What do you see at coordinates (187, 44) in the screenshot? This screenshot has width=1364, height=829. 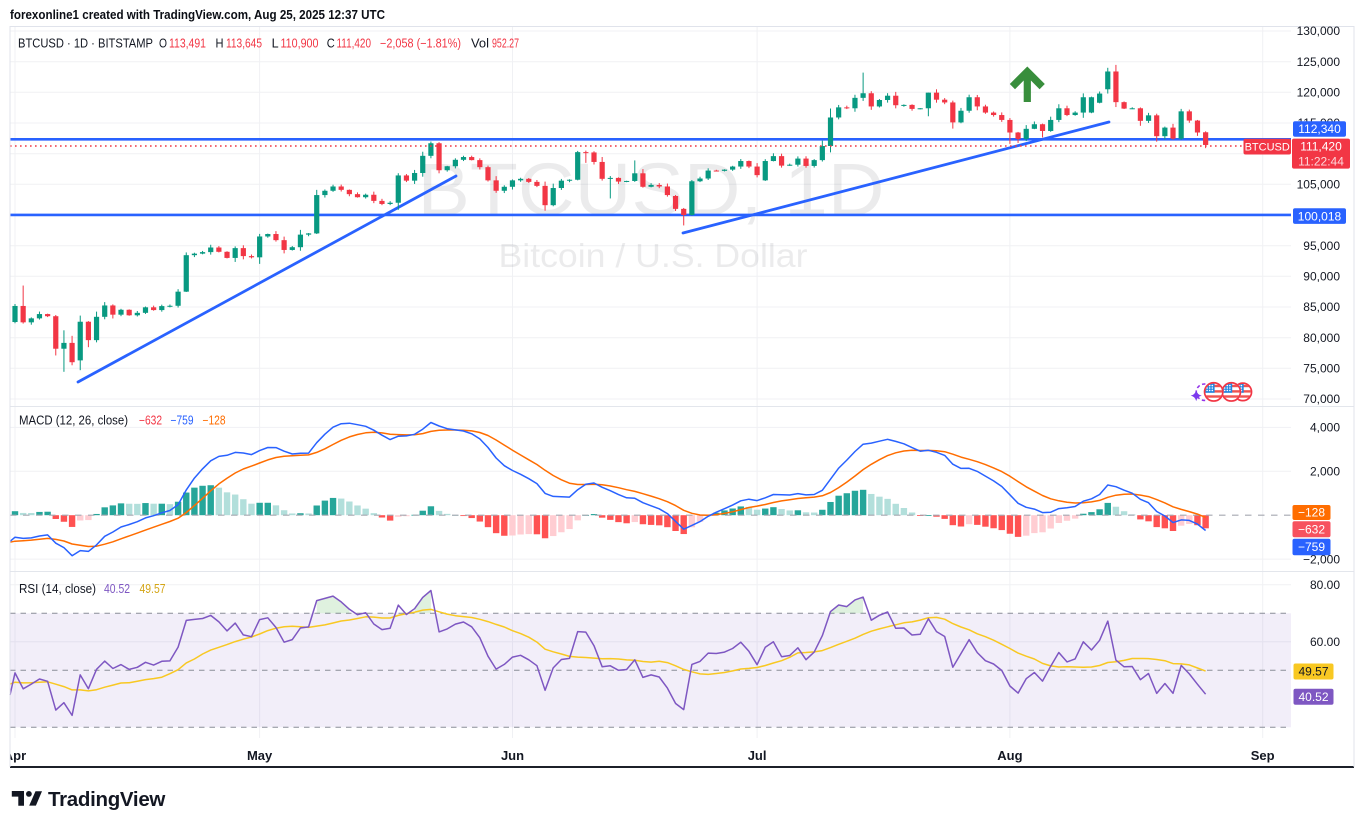 I see `svg-text: 113,491` at bounding box center [187, 44].